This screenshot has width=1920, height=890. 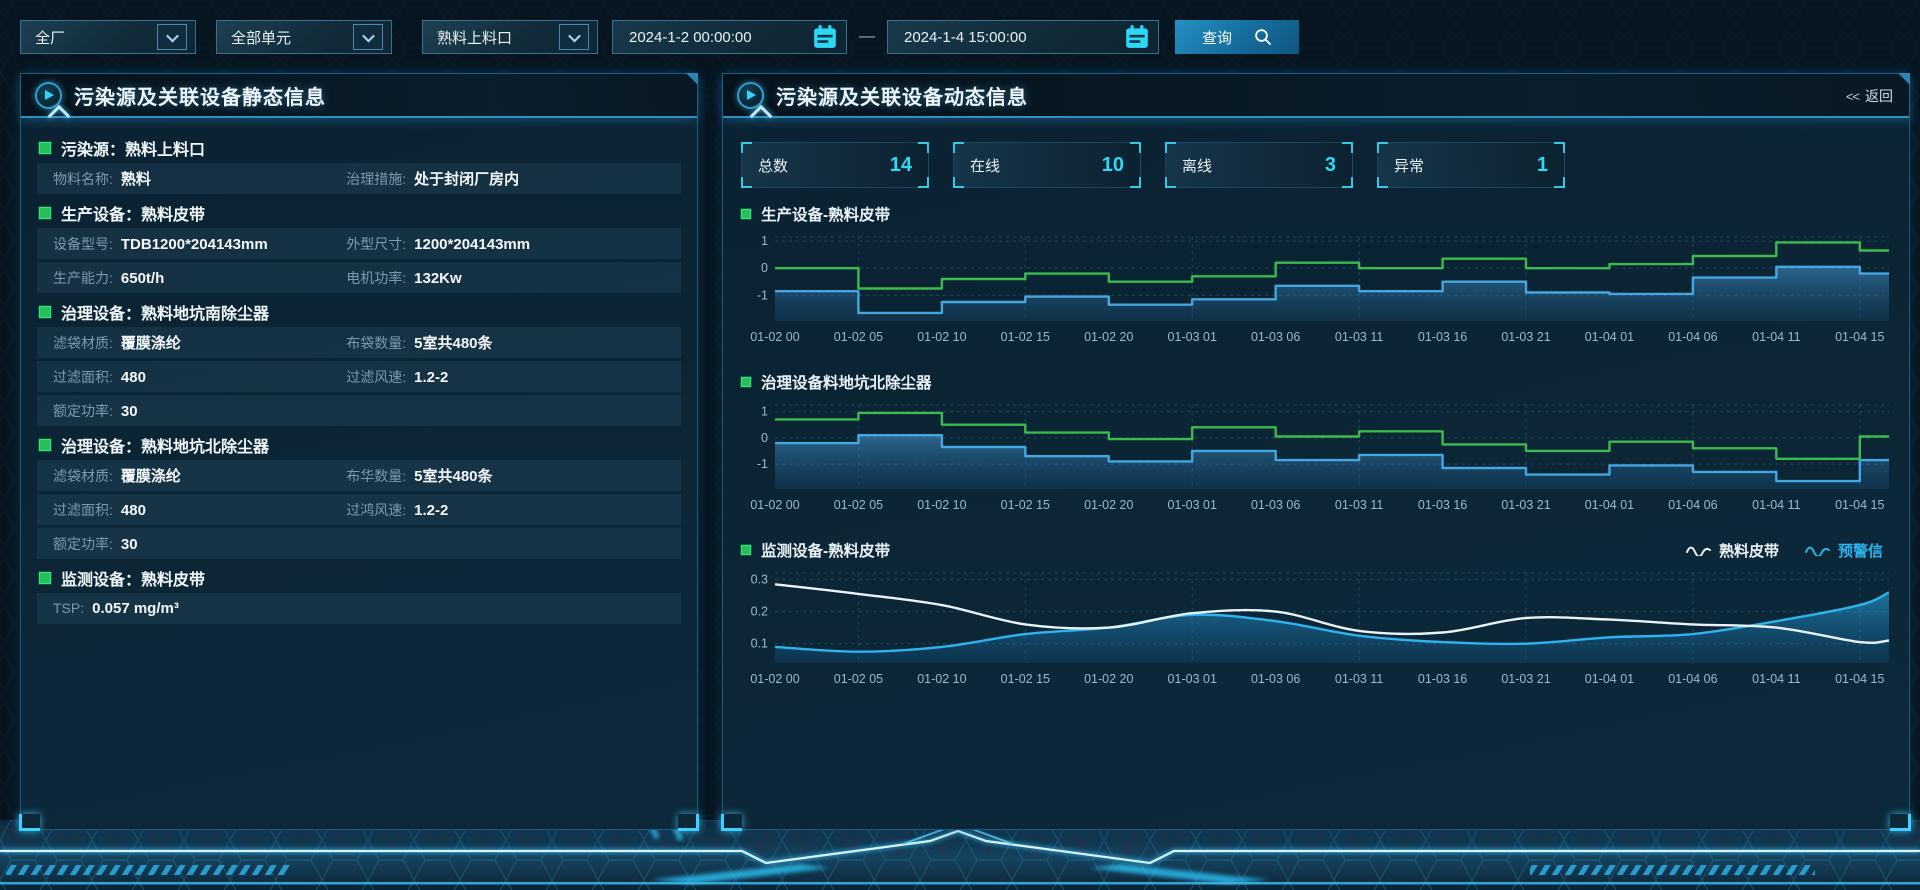 I want to click on field-label: 过滤面积:, so click(x=83, y=376).